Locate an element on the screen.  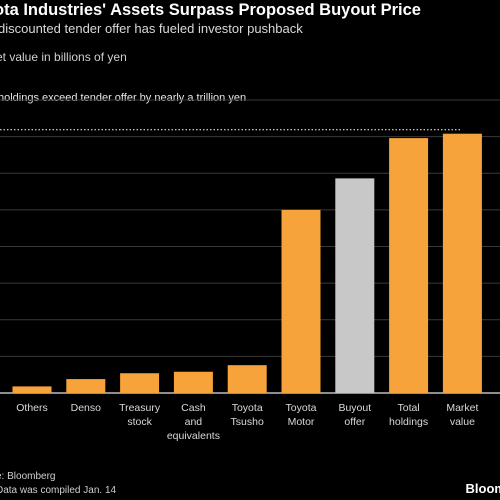
x-tick-label: Toyota Motor is located at coordinates (301, 415).